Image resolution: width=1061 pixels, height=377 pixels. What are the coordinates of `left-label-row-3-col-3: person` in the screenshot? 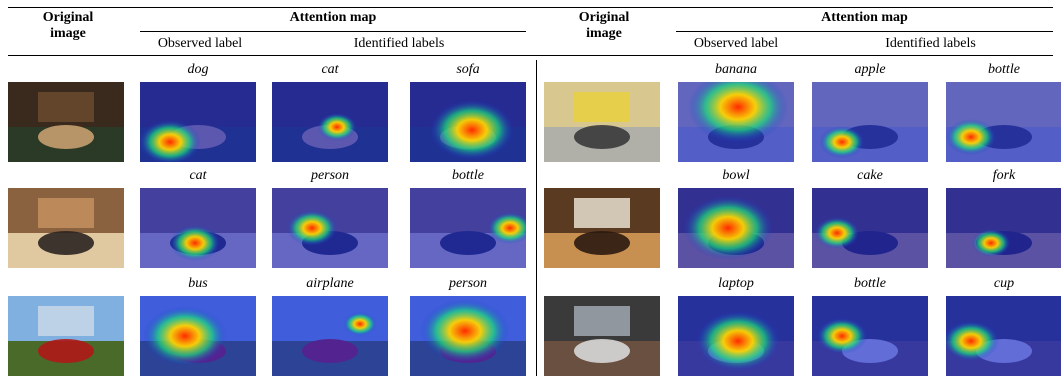 It's located at (468, 283).